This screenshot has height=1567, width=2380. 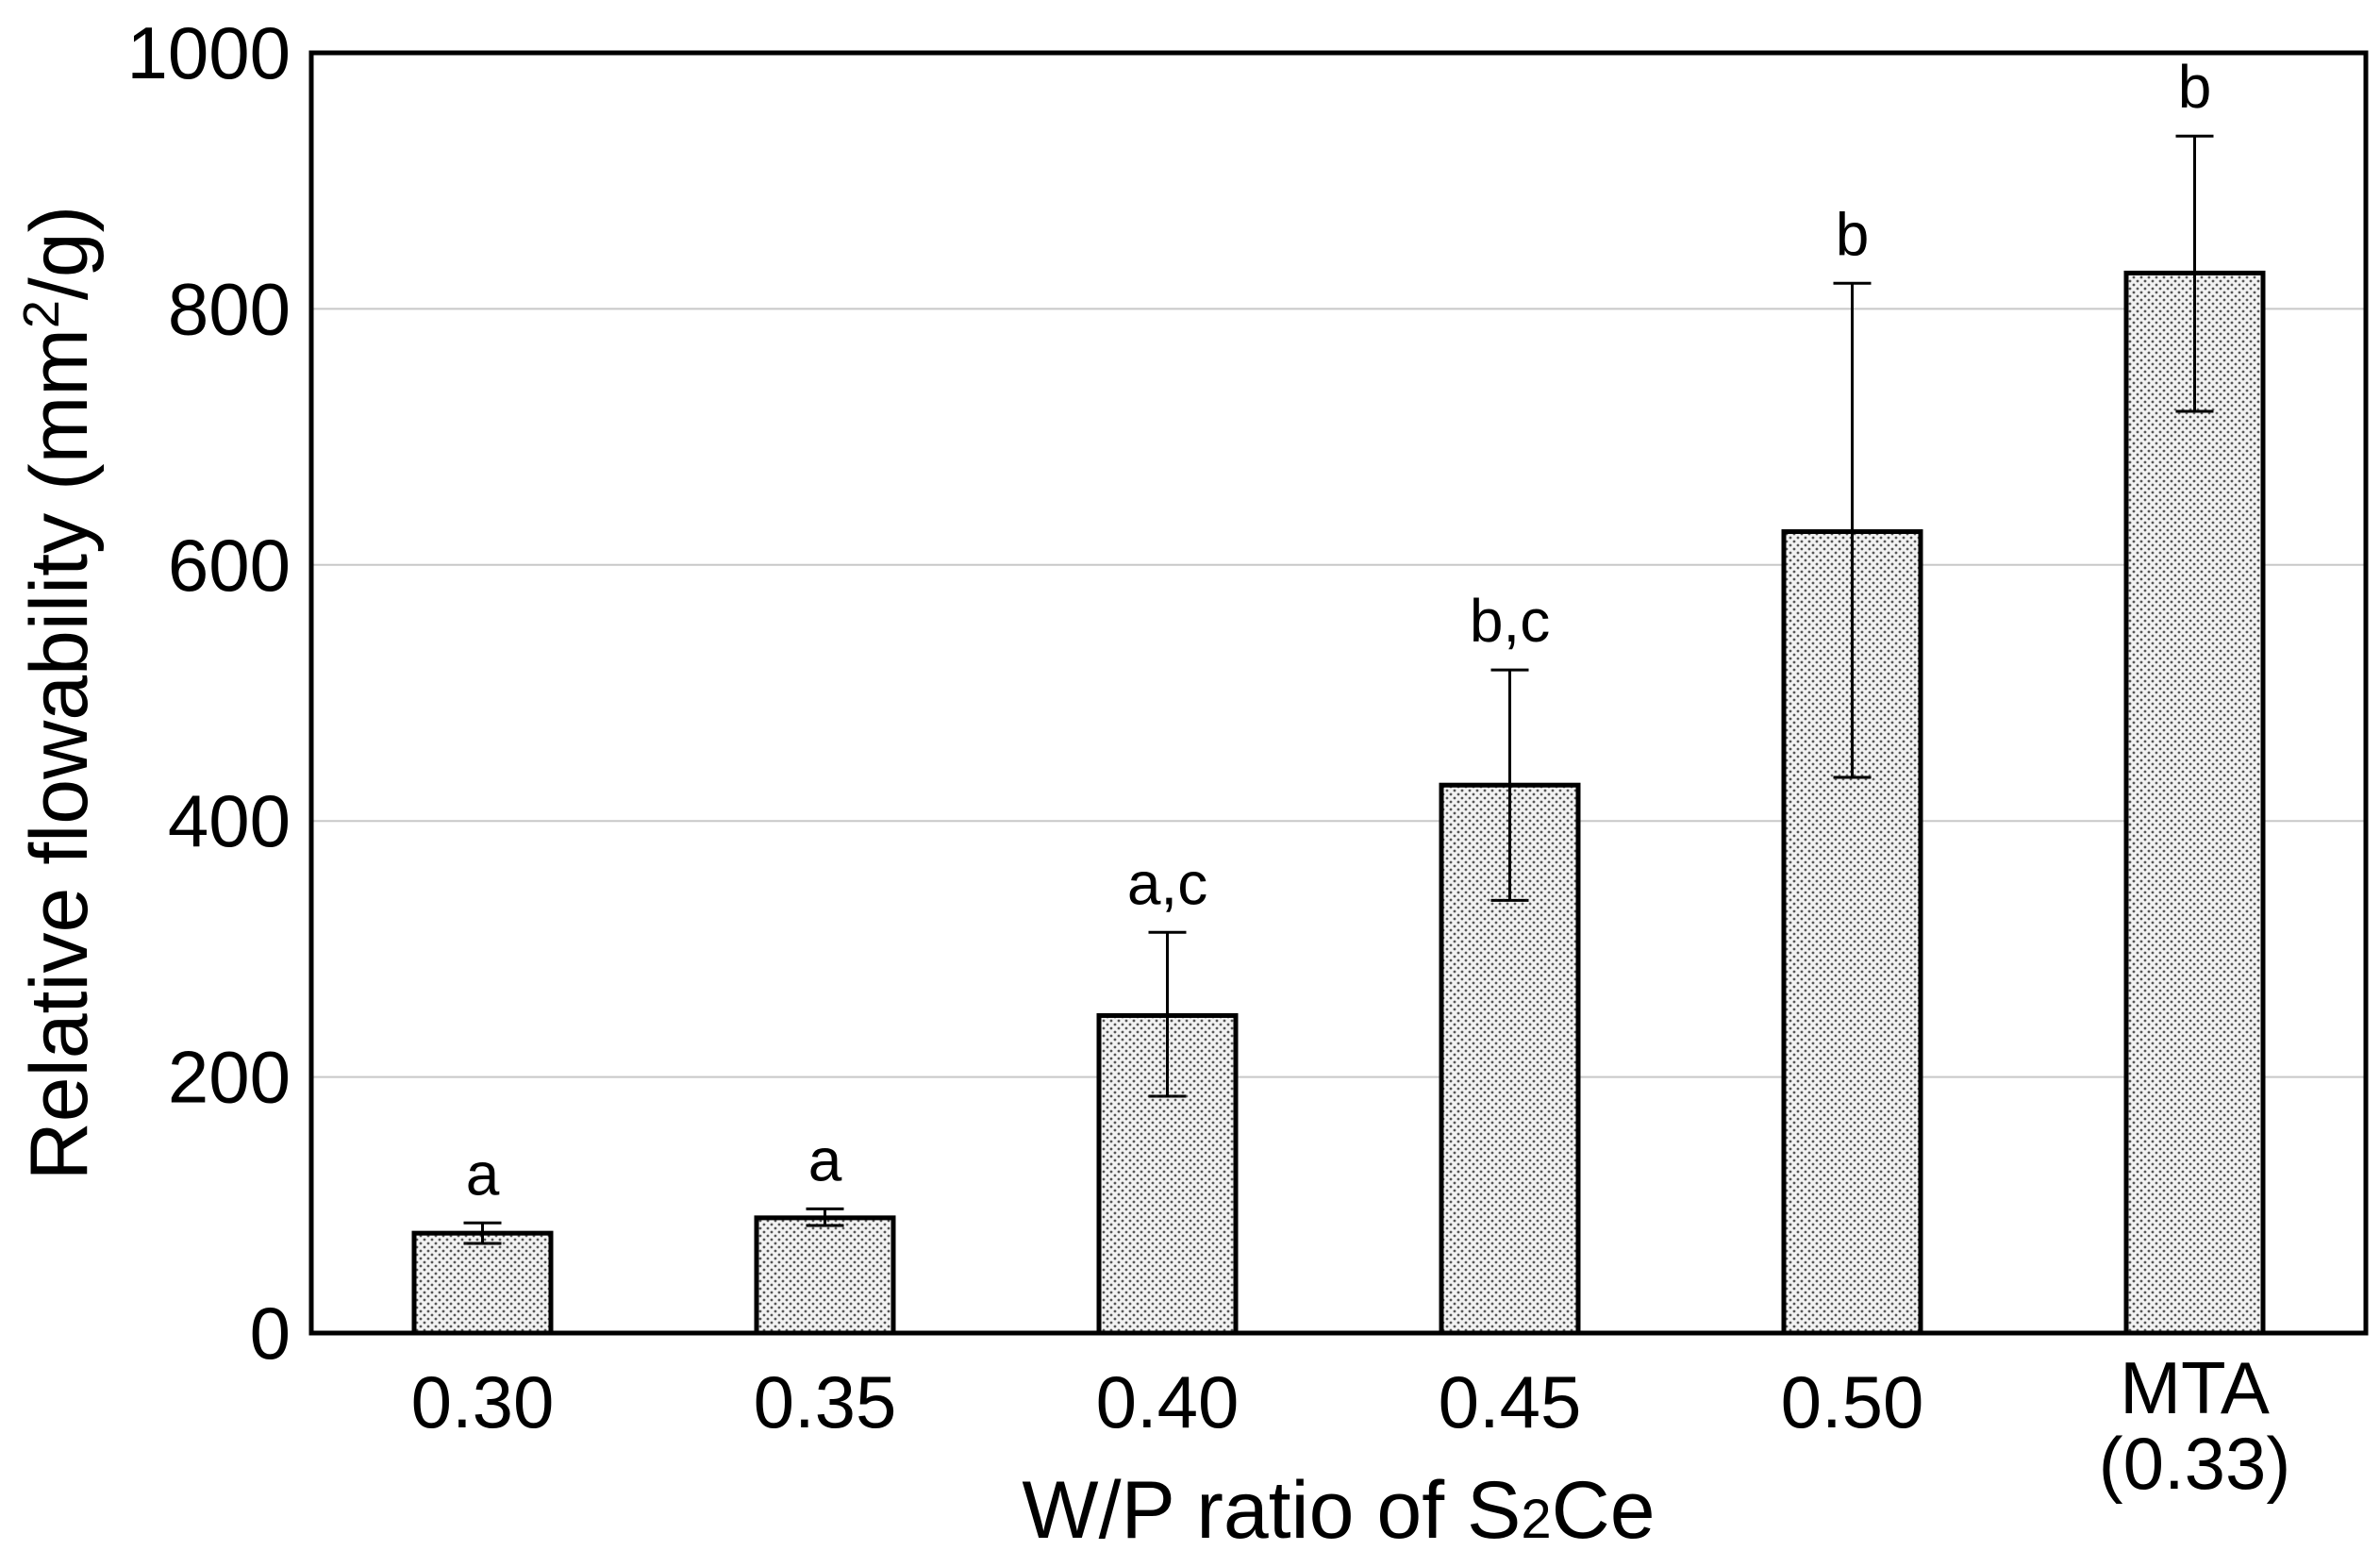 I want to click on x-tick-label: 0.35, so click(x=825, y=1401).